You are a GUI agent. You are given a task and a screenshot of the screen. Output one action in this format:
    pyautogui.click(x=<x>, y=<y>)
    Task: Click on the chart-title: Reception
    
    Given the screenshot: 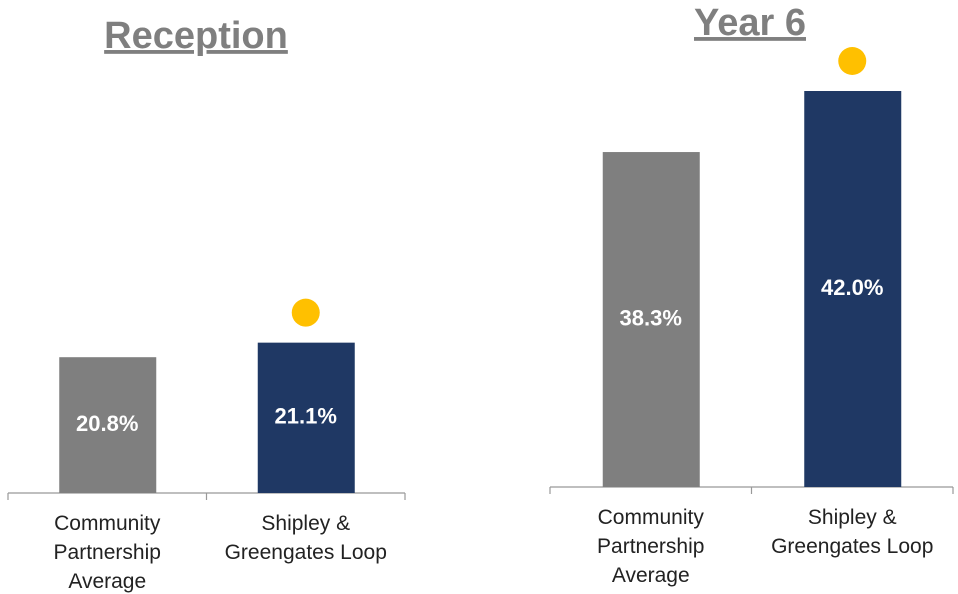 What is the action you would take?
    pyautogui.click(x=196, y=36)
    